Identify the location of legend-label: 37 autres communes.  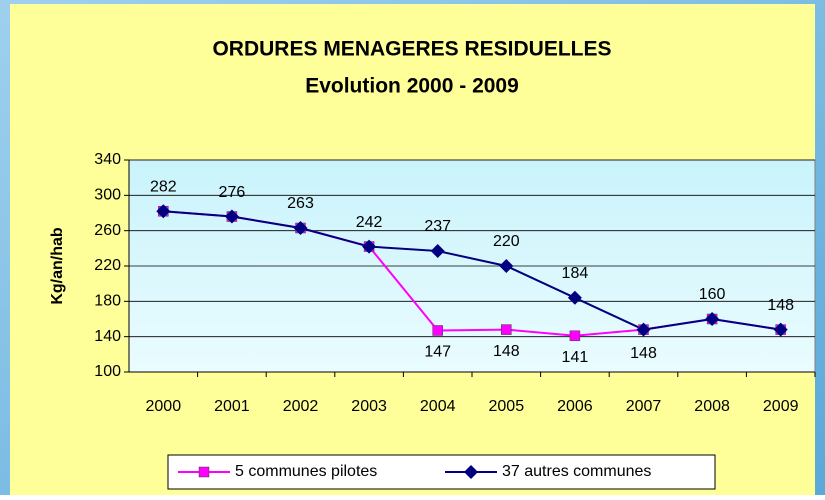
(576, 471).